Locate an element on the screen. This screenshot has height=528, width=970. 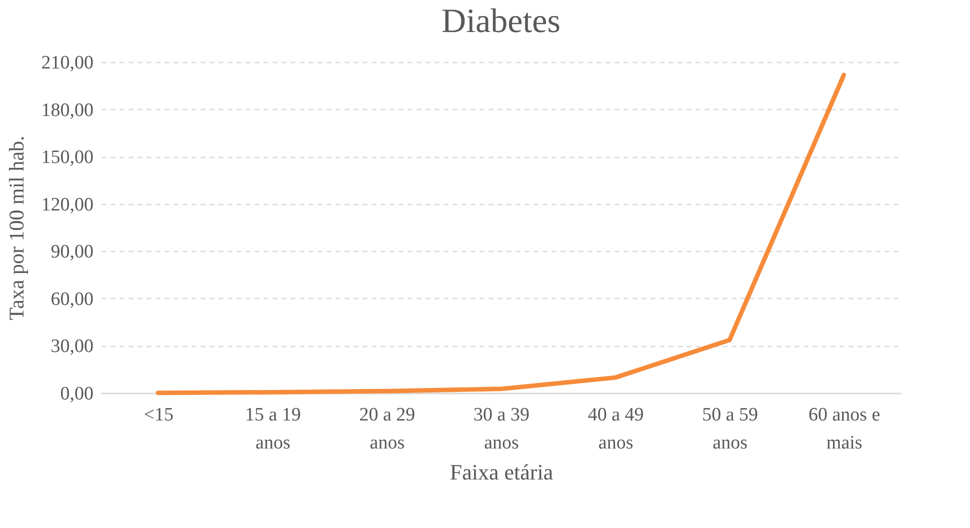
x-tick-label: 20 a 29 anos is located at coordinates (387, 429).